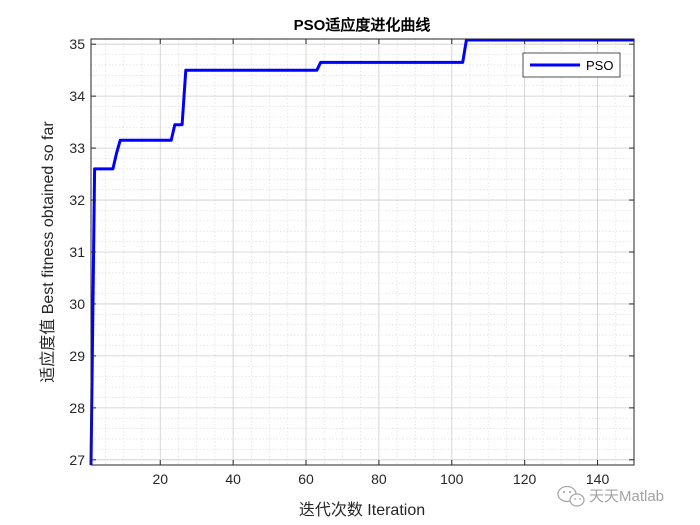 This screenshot has height=525, width=700. Describe the element at coordinates (599, 65) in the screenshot. I see `legend-label-pso: PSO` at that location.